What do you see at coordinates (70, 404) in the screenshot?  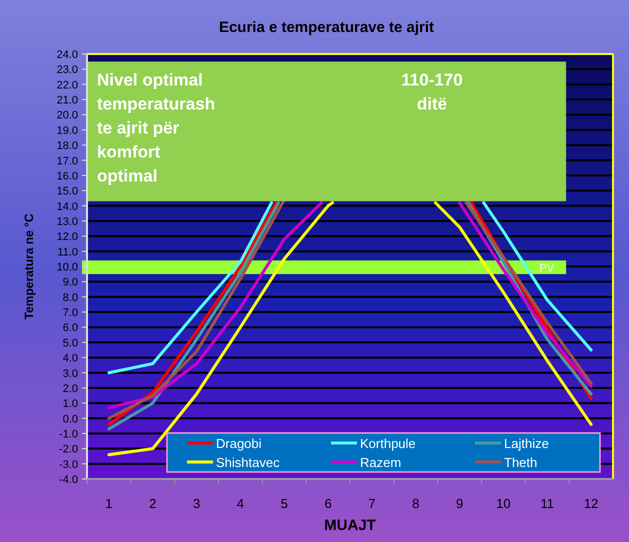 I see `y-tick-label: 1.0` at bounding box center [70, 404].